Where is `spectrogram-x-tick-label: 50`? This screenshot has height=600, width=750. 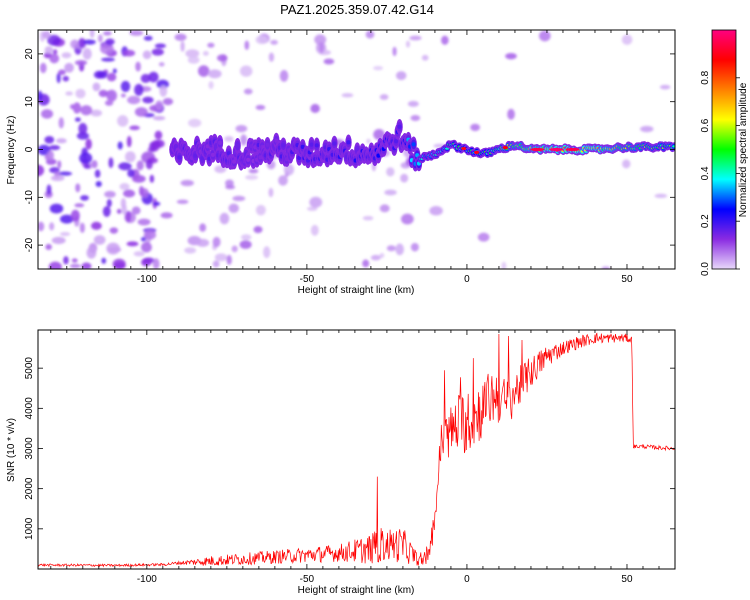
spectrogram-x-tick-label: 50 is located at coordinates (627, 279).